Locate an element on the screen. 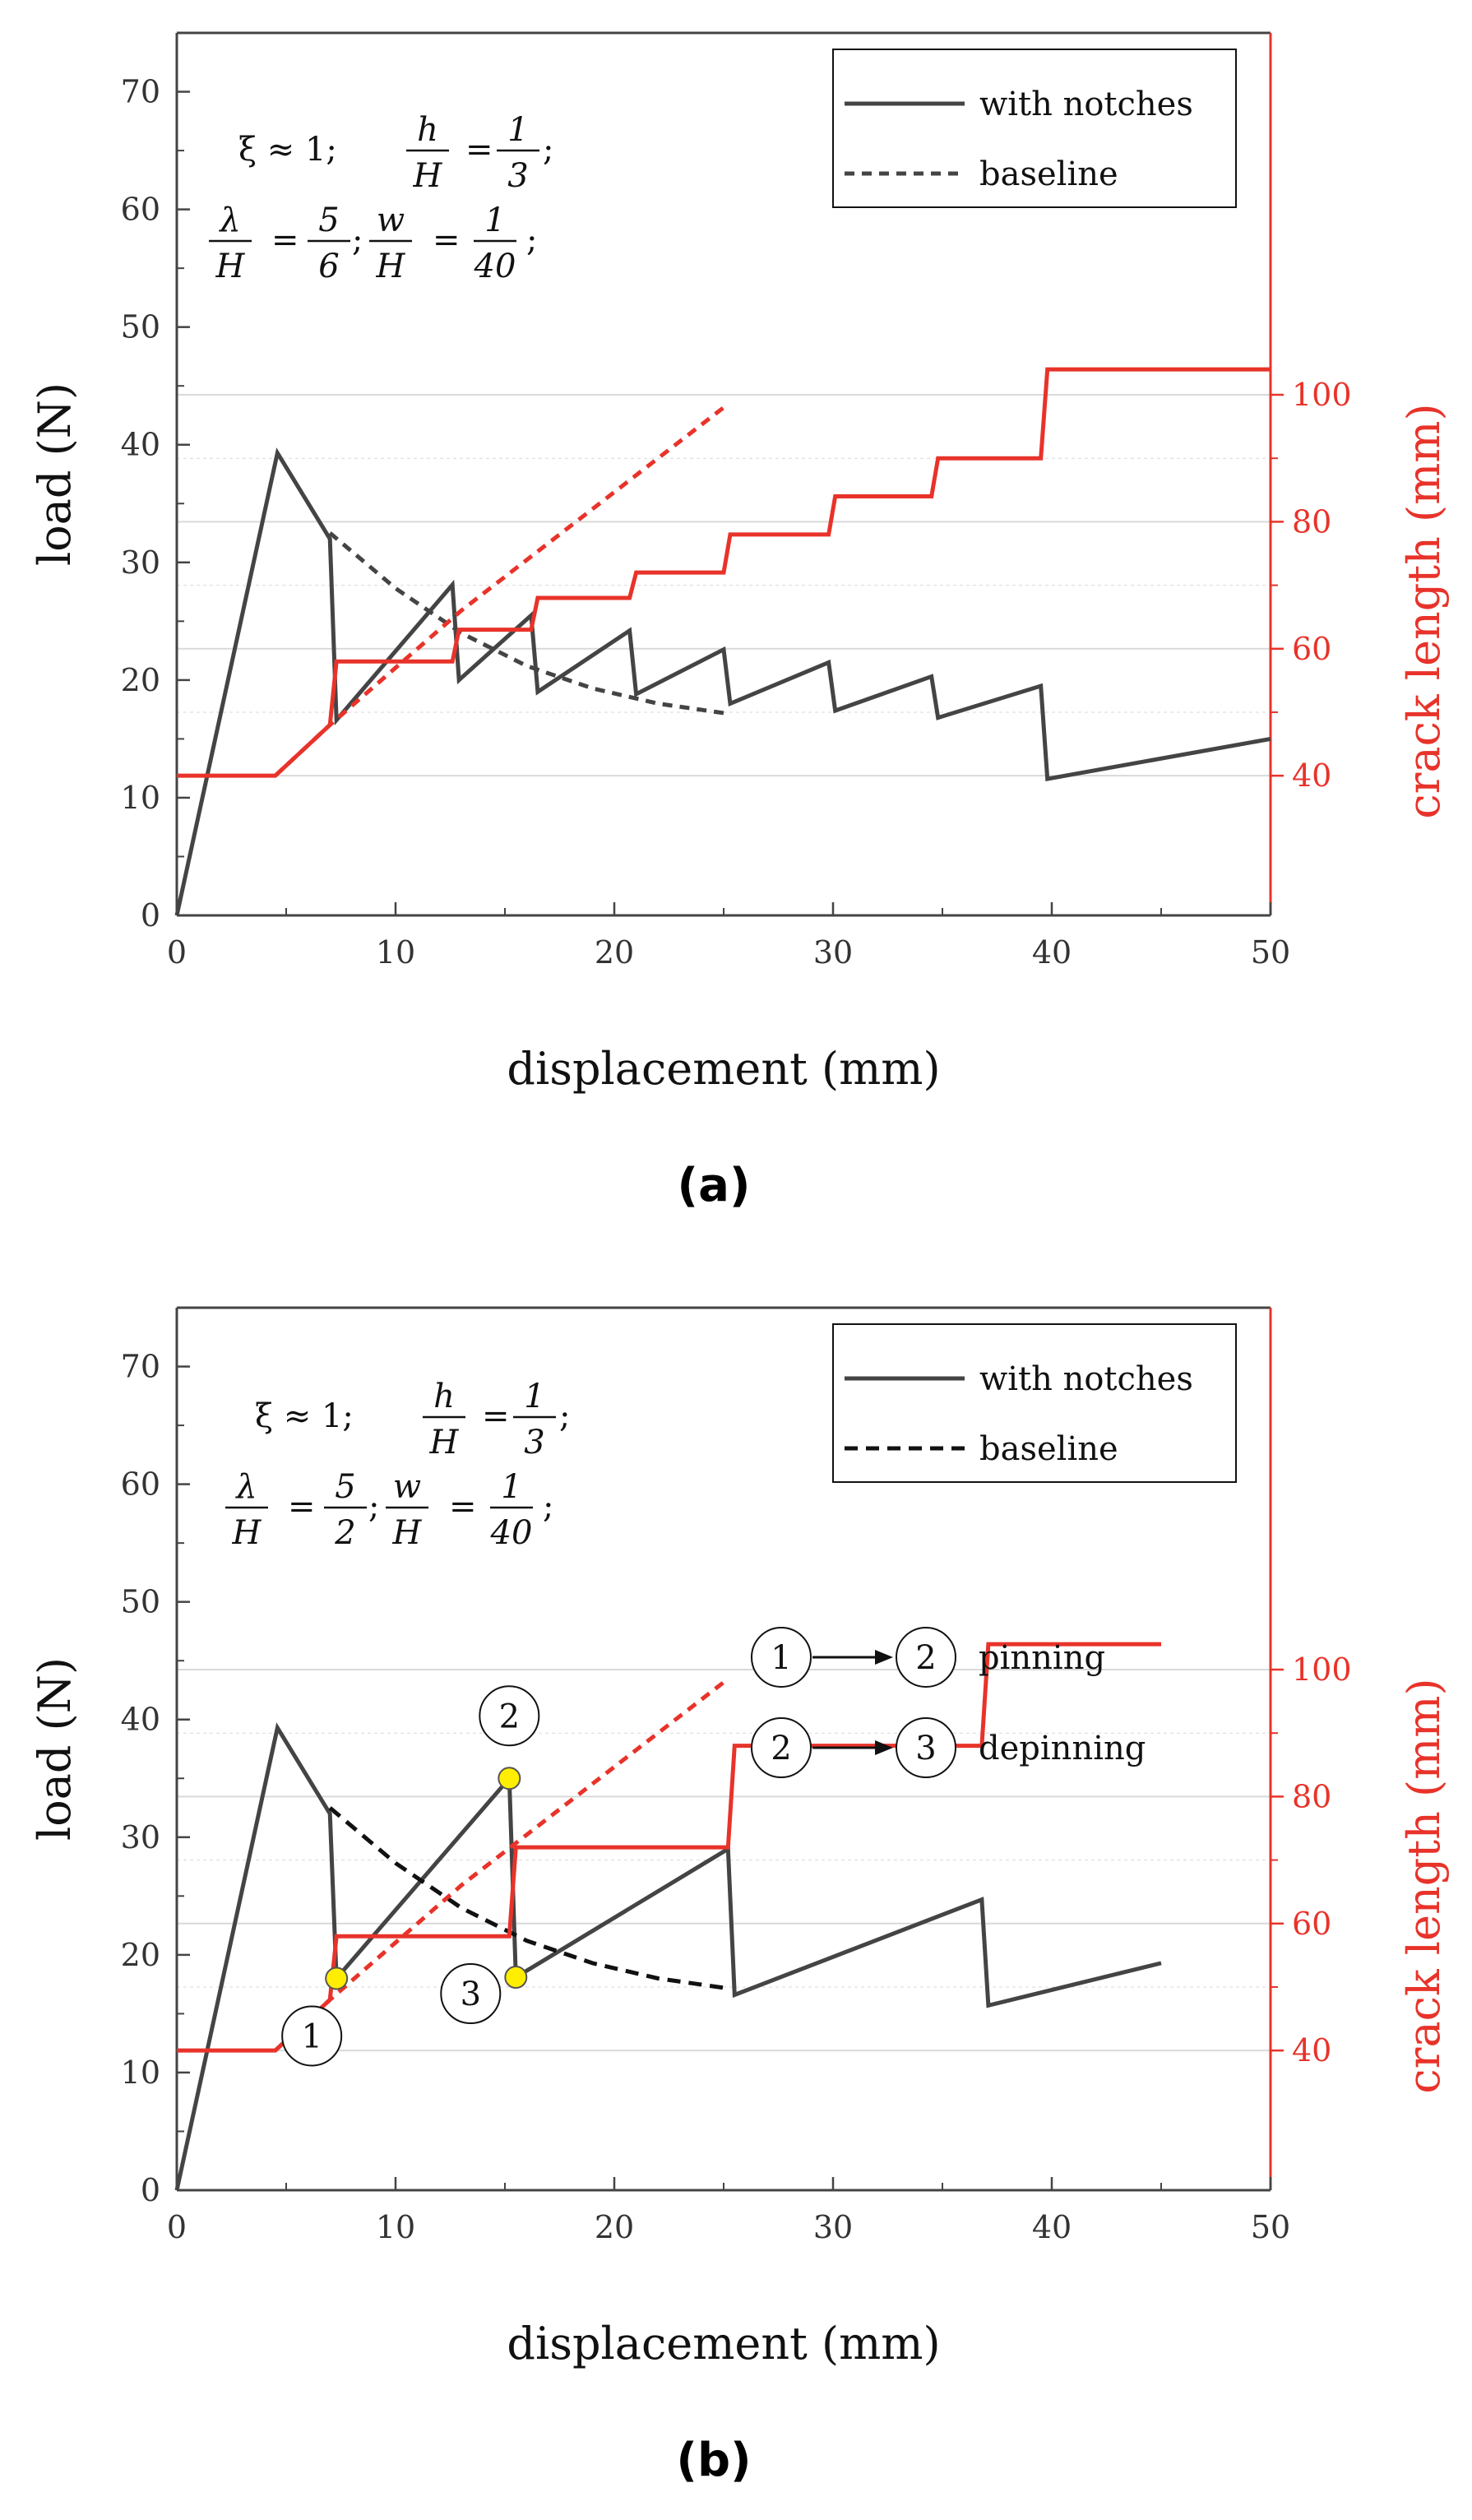 Image resolution: width=1472 pixels, height=2520 pixels. ann-text: depinning is located at coordinates (1062, 1748).